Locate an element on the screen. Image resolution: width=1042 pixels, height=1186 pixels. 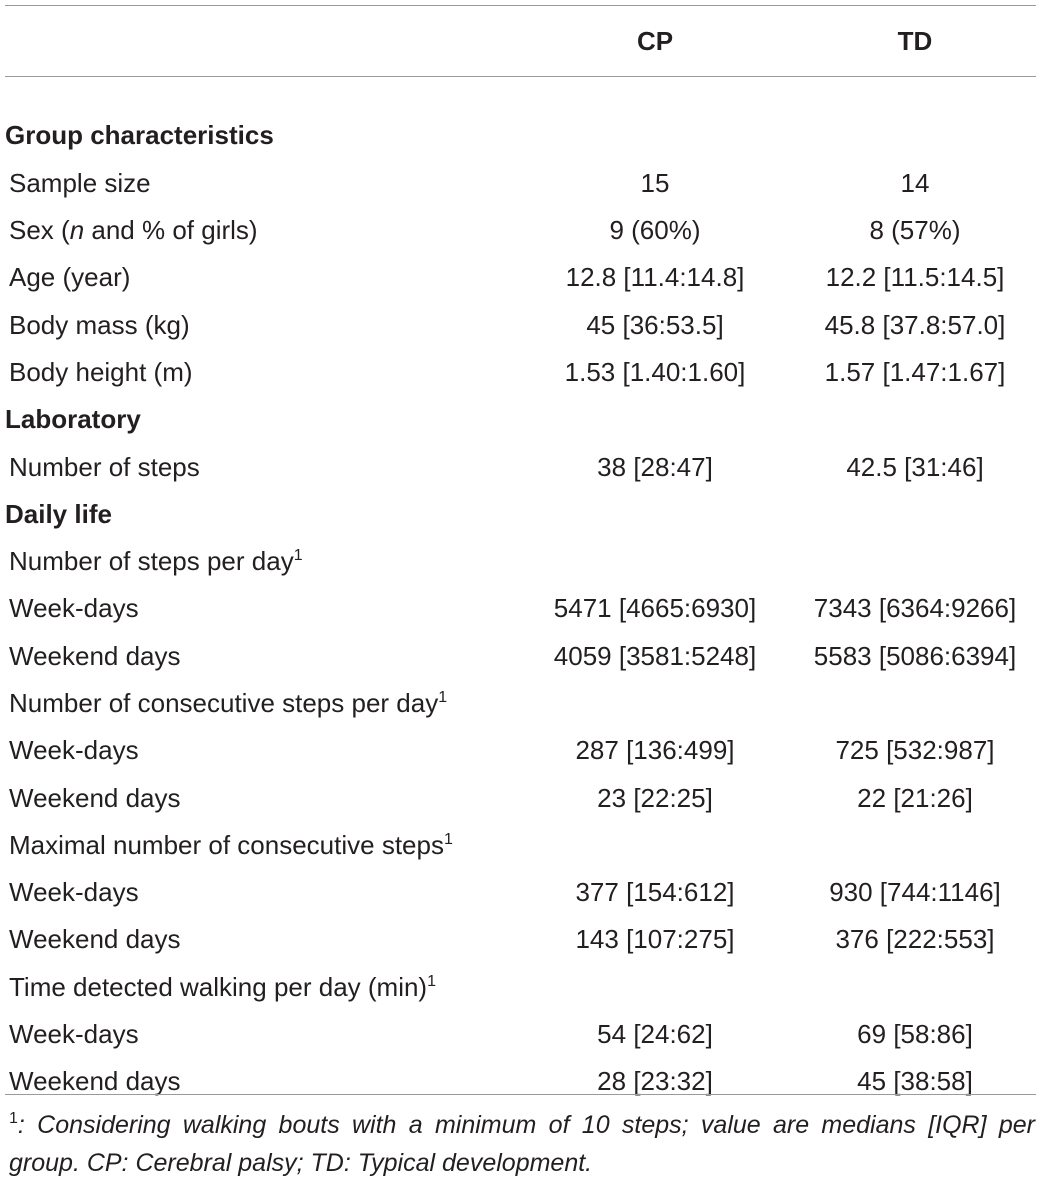
header-label is located at coordinates (261, 41).